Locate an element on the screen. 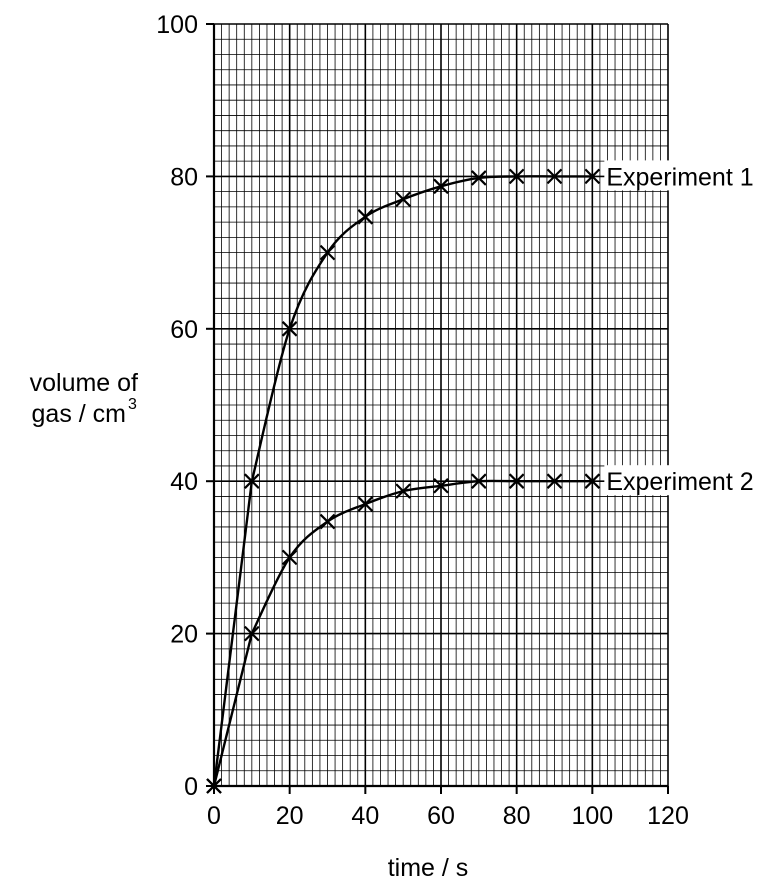 This screenshot has width=783, height=890. series-1-segment-start is located at coordinates (233, 634).